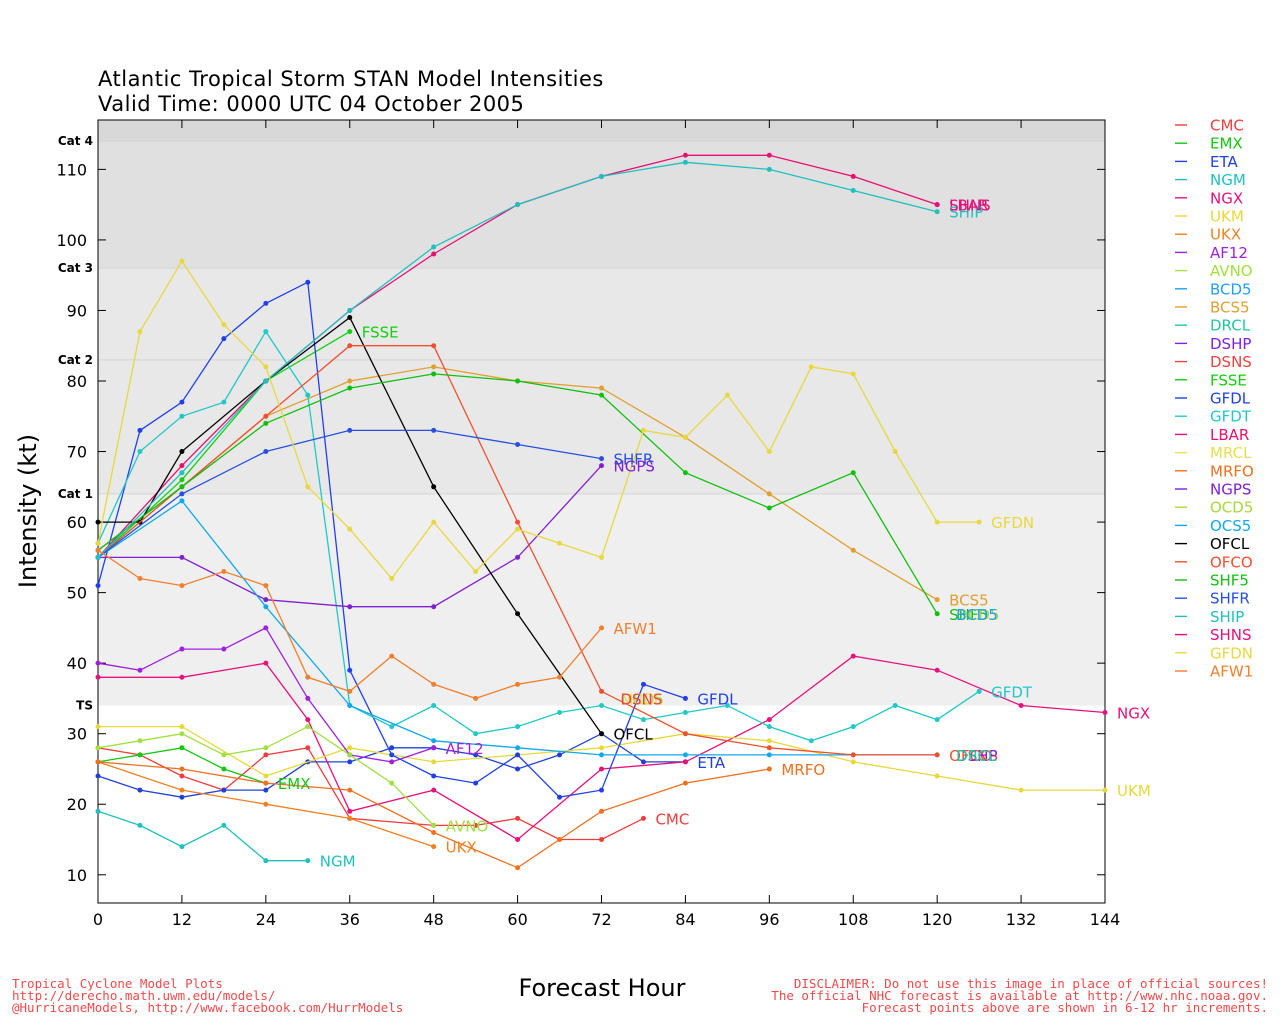 This screenshot has height=1024, width=1280. I want to click on footer-left-line2: http://derecho.math.uwm.edu/models/, so click(143, 995).